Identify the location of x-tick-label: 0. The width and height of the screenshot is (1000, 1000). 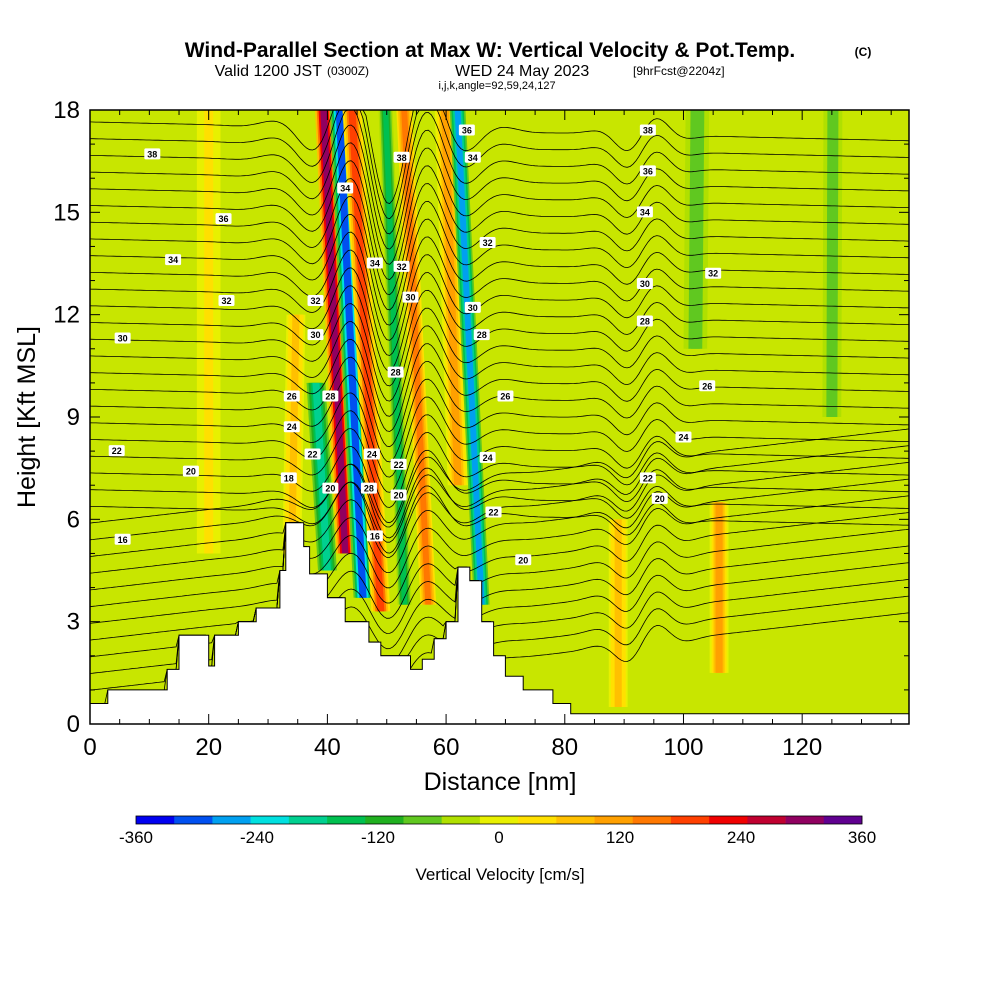
(89, 747).